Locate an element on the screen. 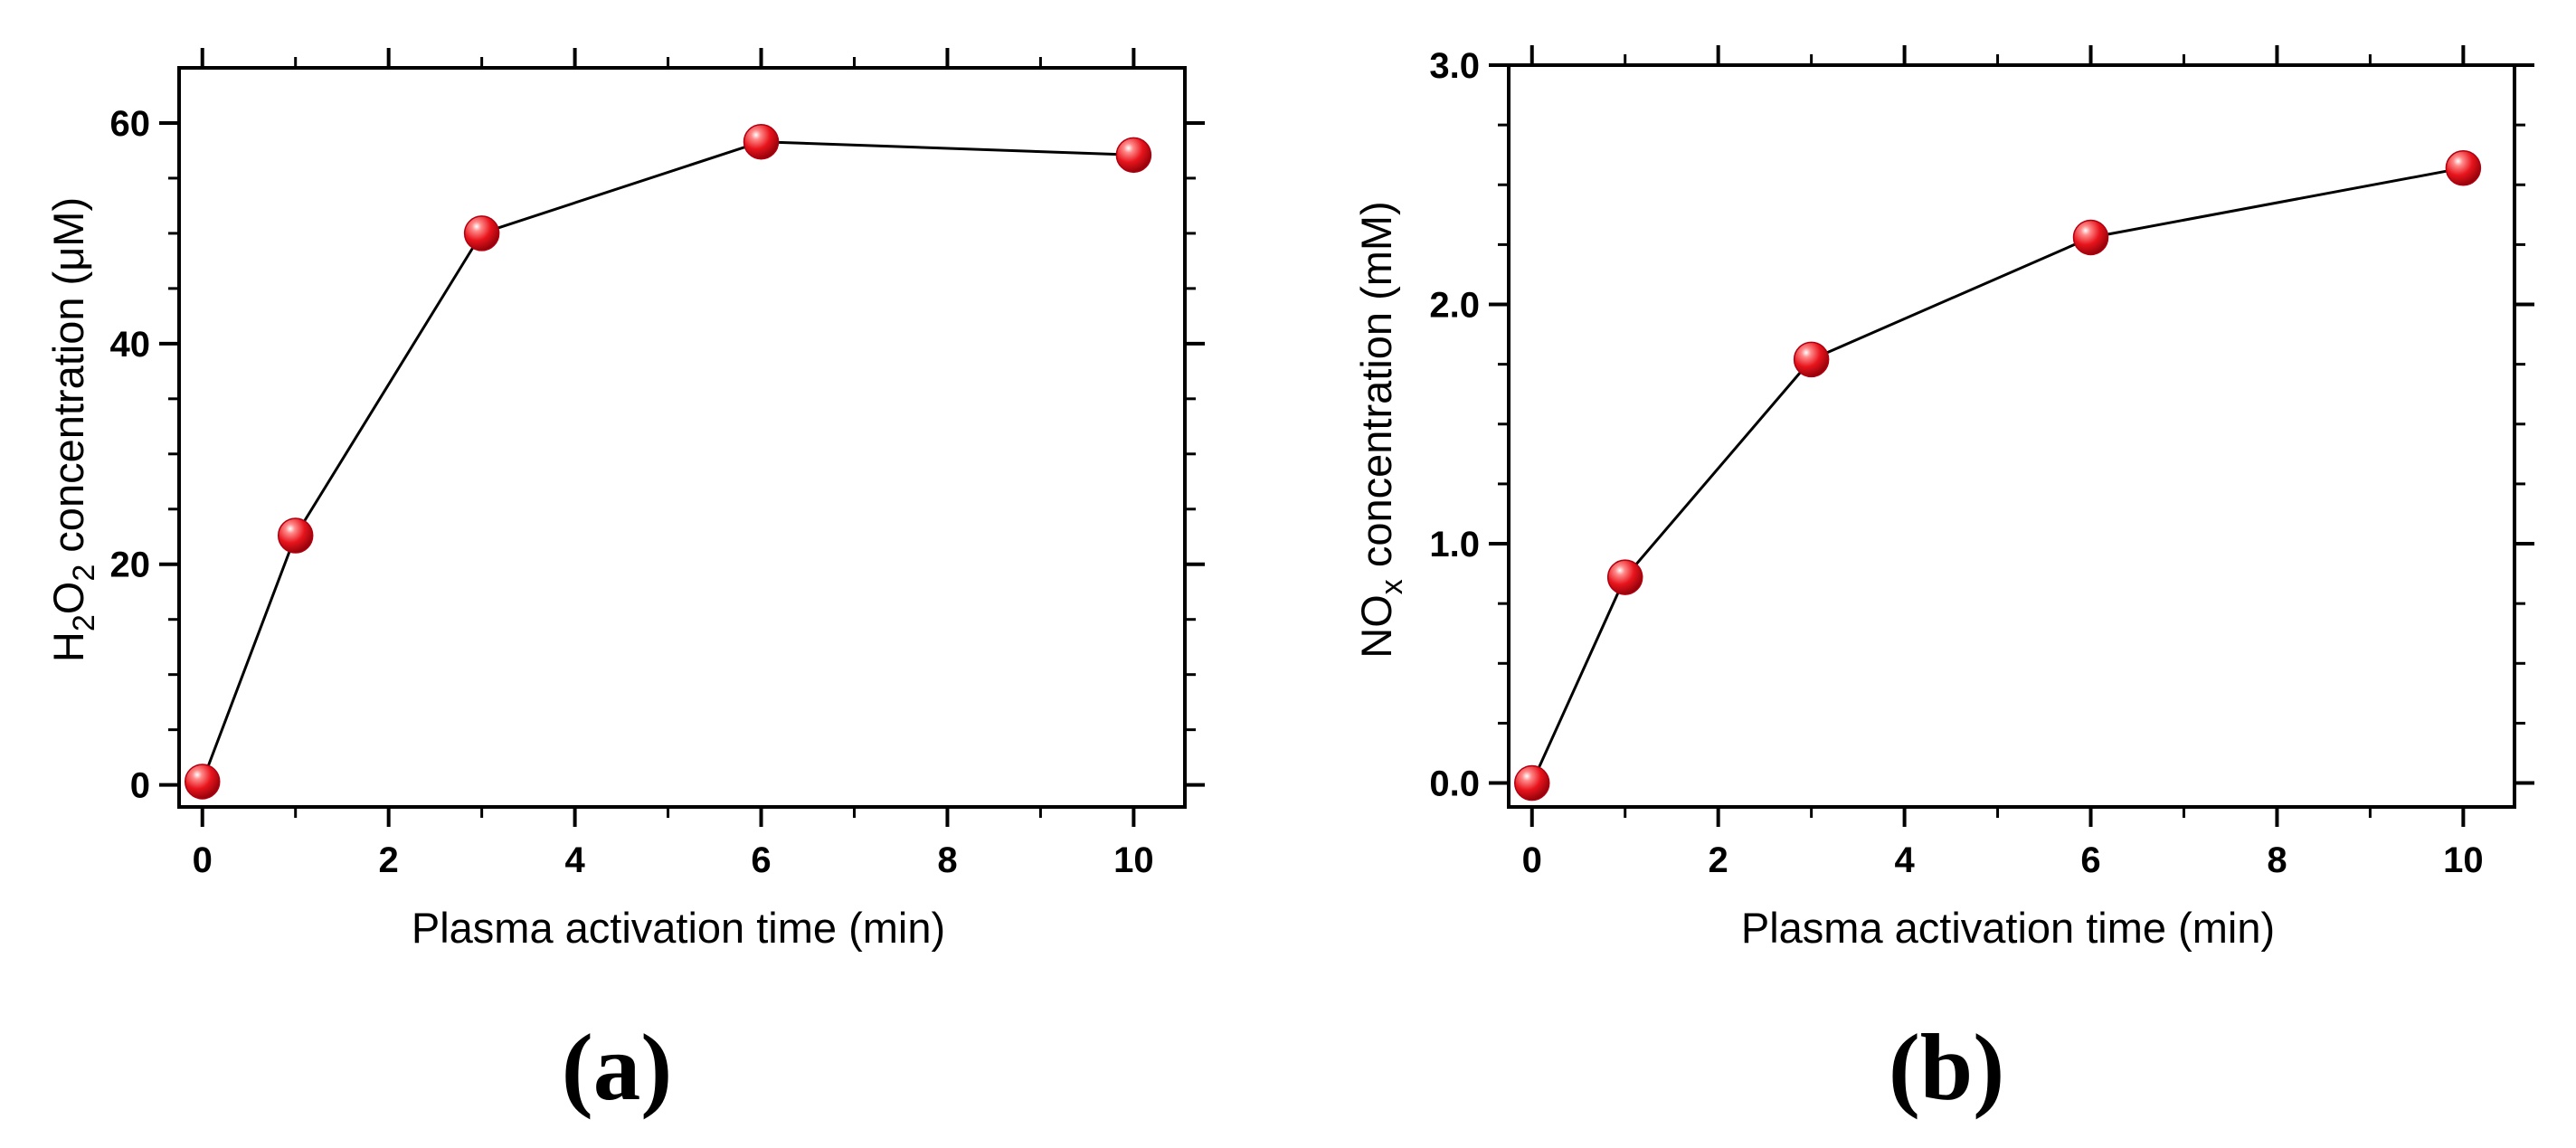  panel-b-x-tick-label: 4 is located at coordinates (1905, 860).